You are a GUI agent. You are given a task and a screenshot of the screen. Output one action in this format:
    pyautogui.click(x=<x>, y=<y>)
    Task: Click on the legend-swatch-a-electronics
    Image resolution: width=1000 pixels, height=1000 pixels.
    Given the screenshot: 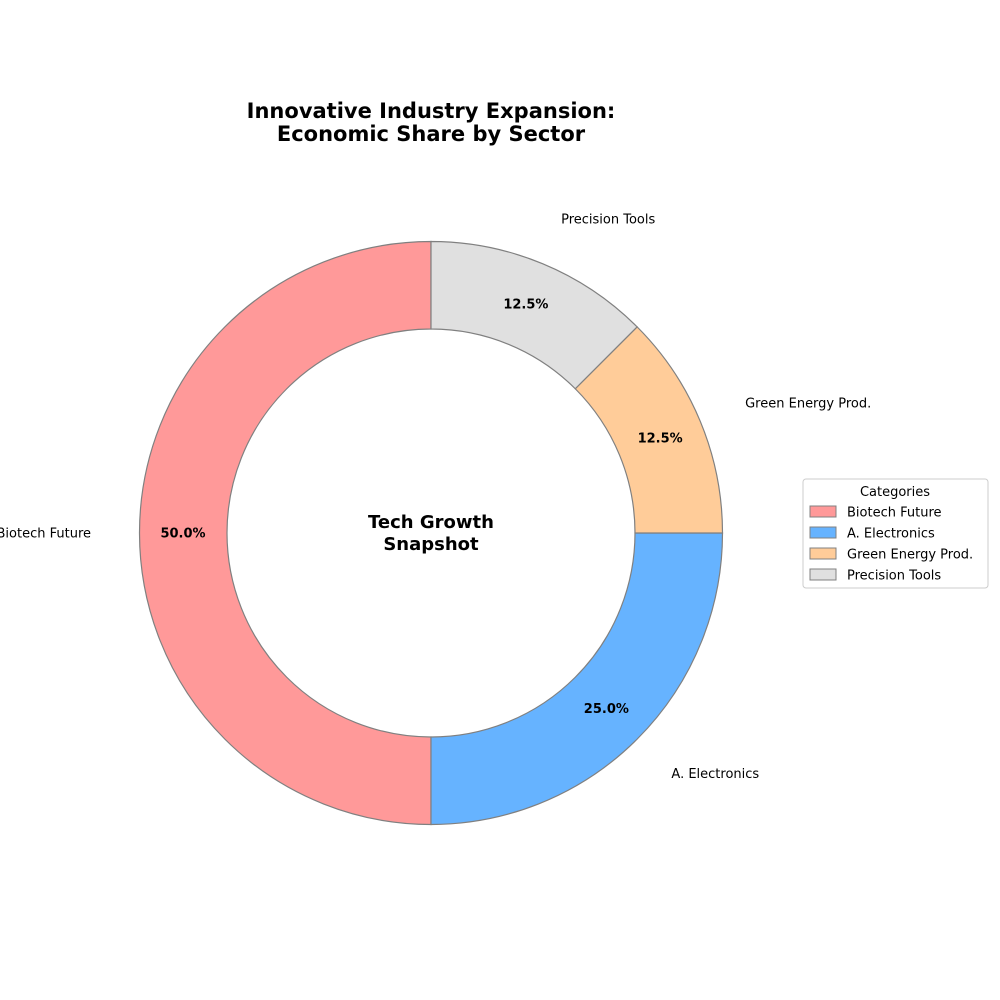 What is the action you would take?
    pyautogui.click(x=823, y=532)
    